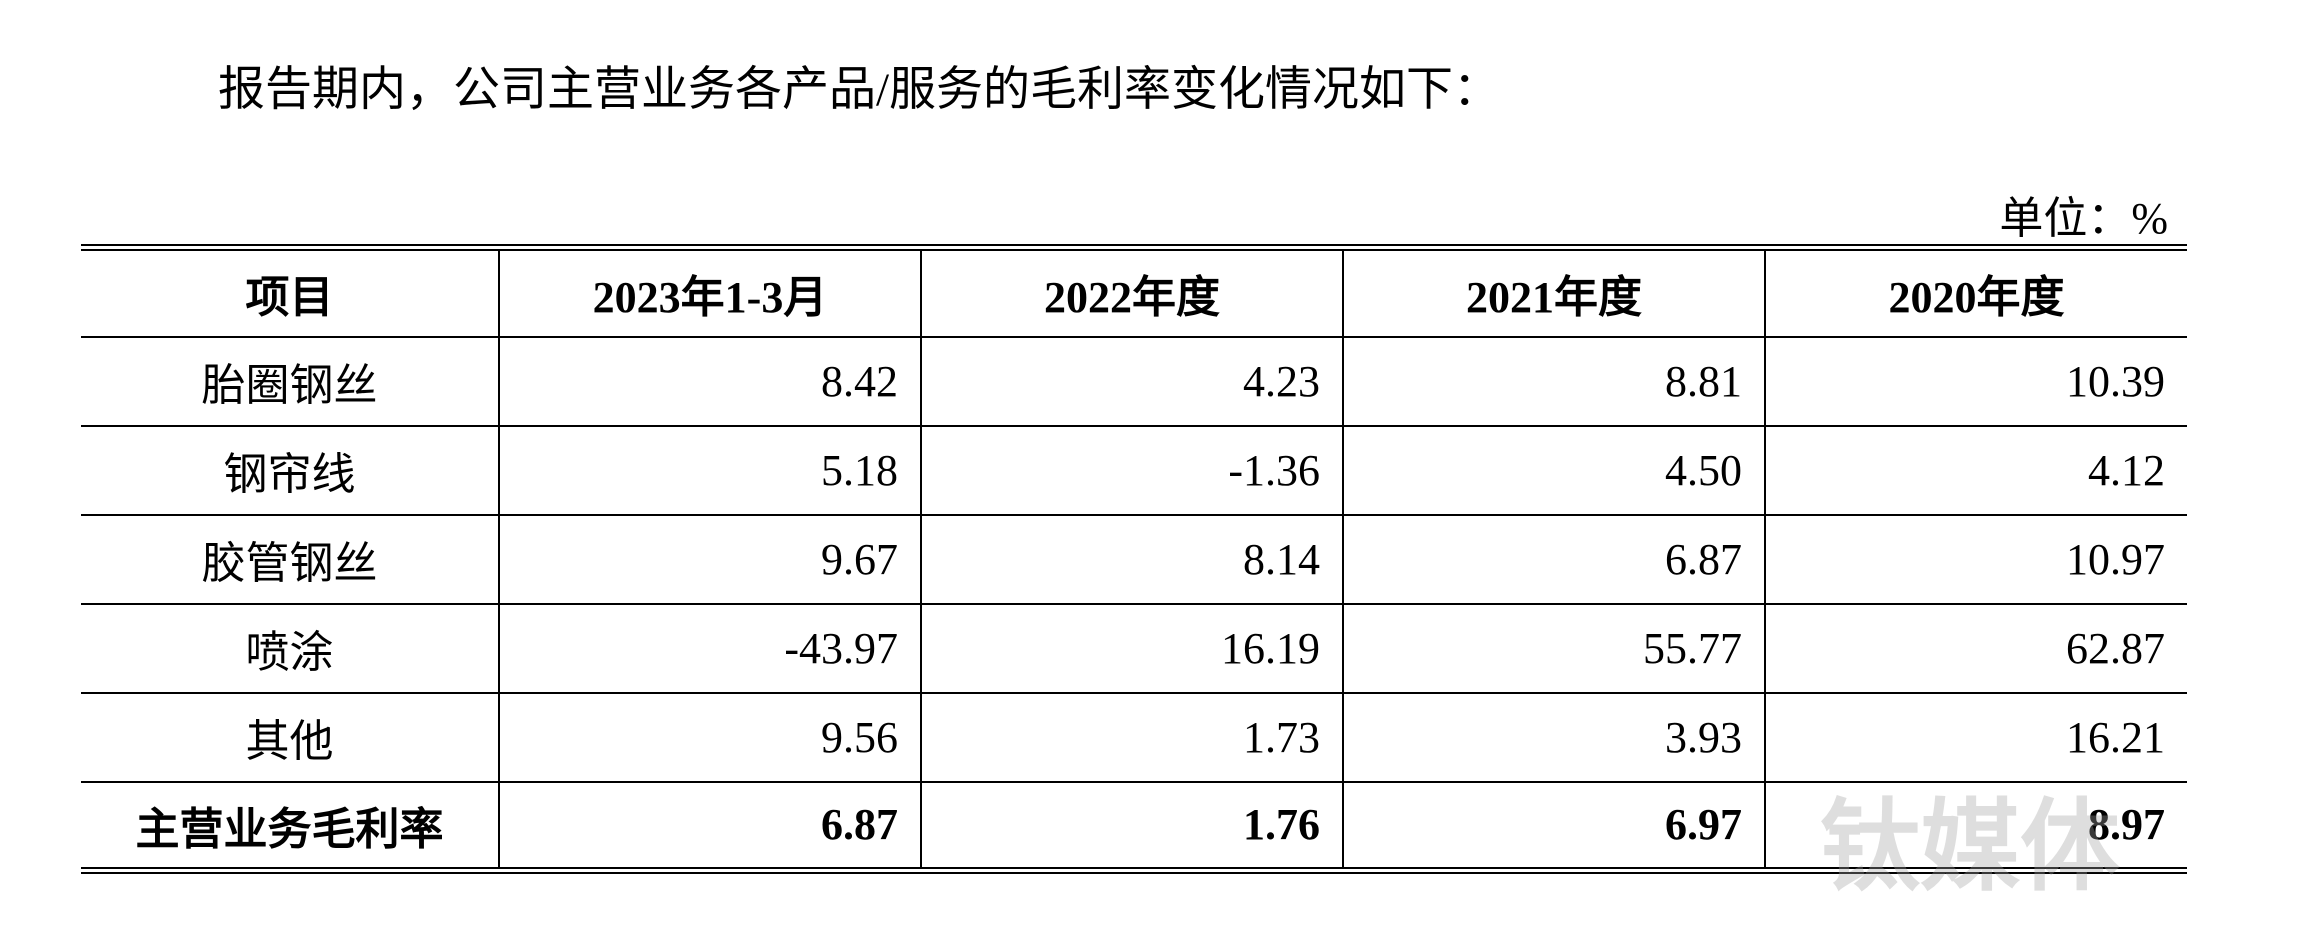 The height and width of the screenshot is (935, 2314). Describe the element at coordinates (290, 469) in the screenshot. I see `row-label: 钢帘线` at that location.